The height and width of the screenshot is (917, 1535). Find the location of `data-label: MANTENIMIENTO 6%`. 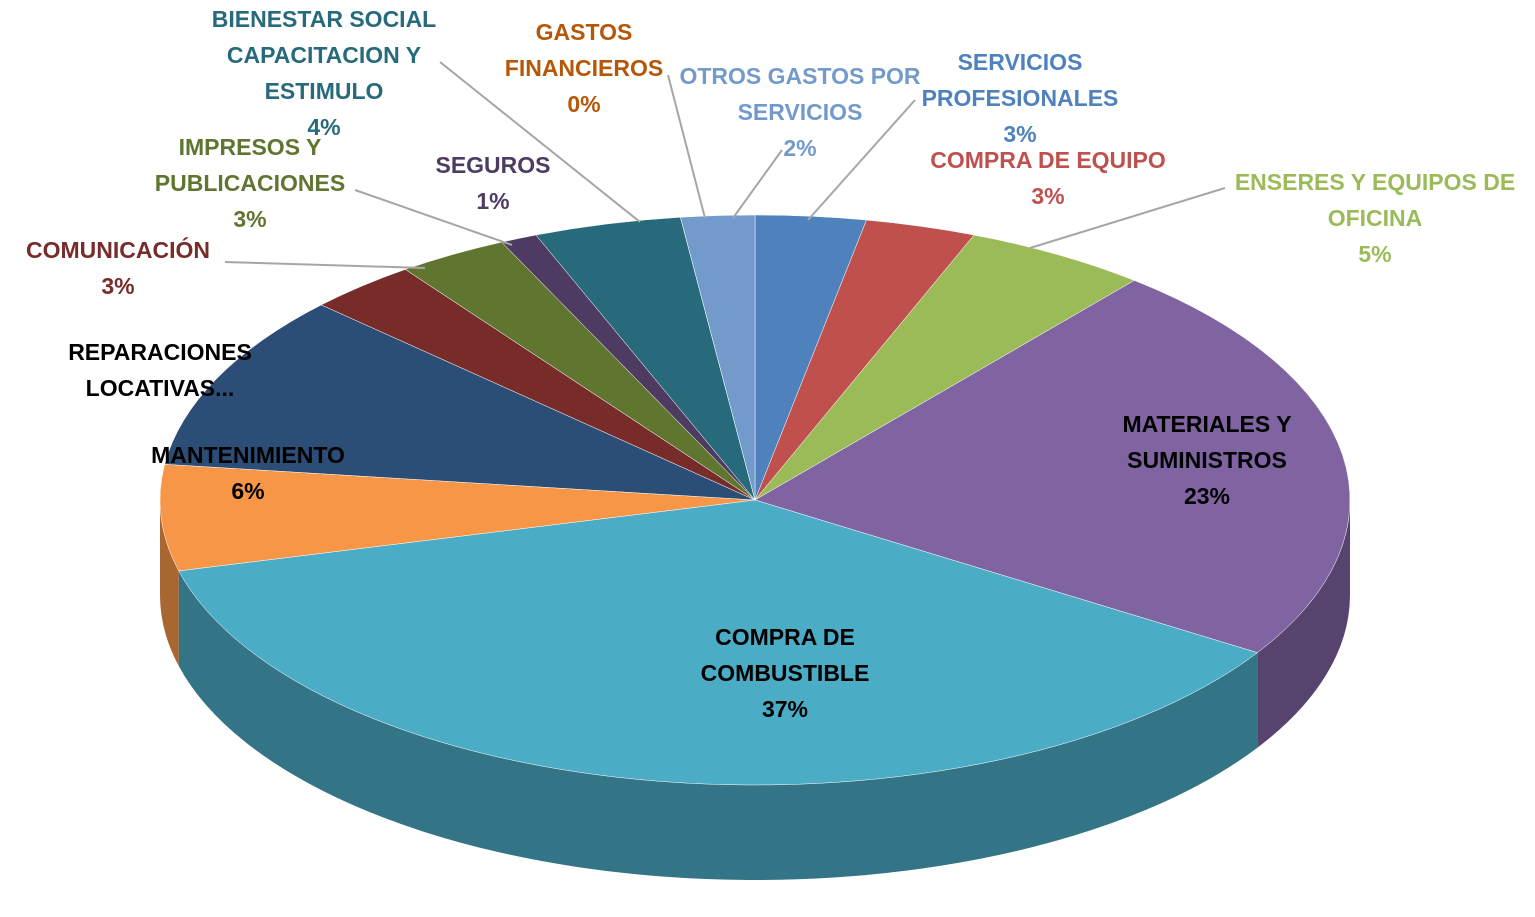

data-label: MANTENIMIENTO 6% is located at coordinates (248, 473).